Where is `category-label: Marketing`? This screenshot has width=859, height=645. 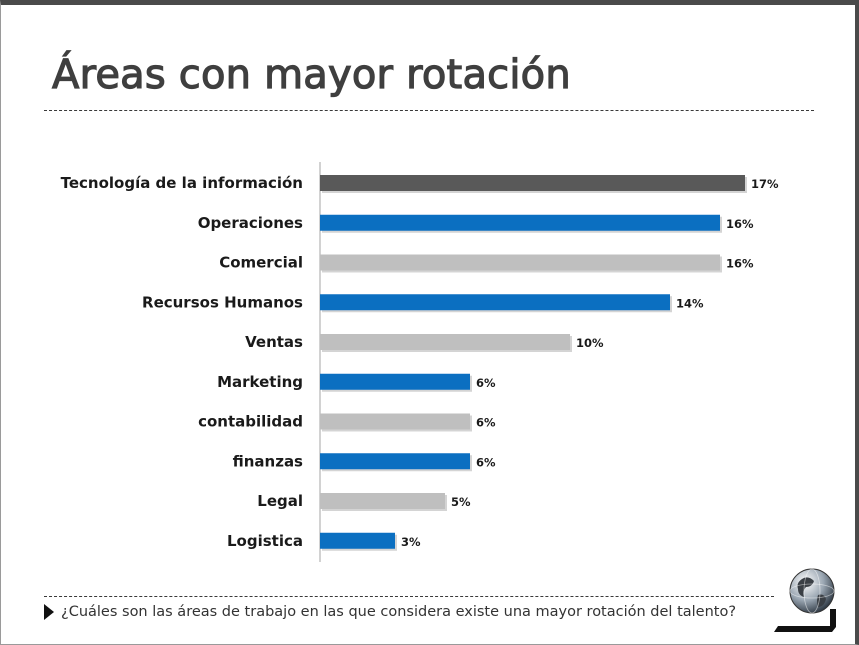 category-label: Marketing is located at coordinates (260, 382).